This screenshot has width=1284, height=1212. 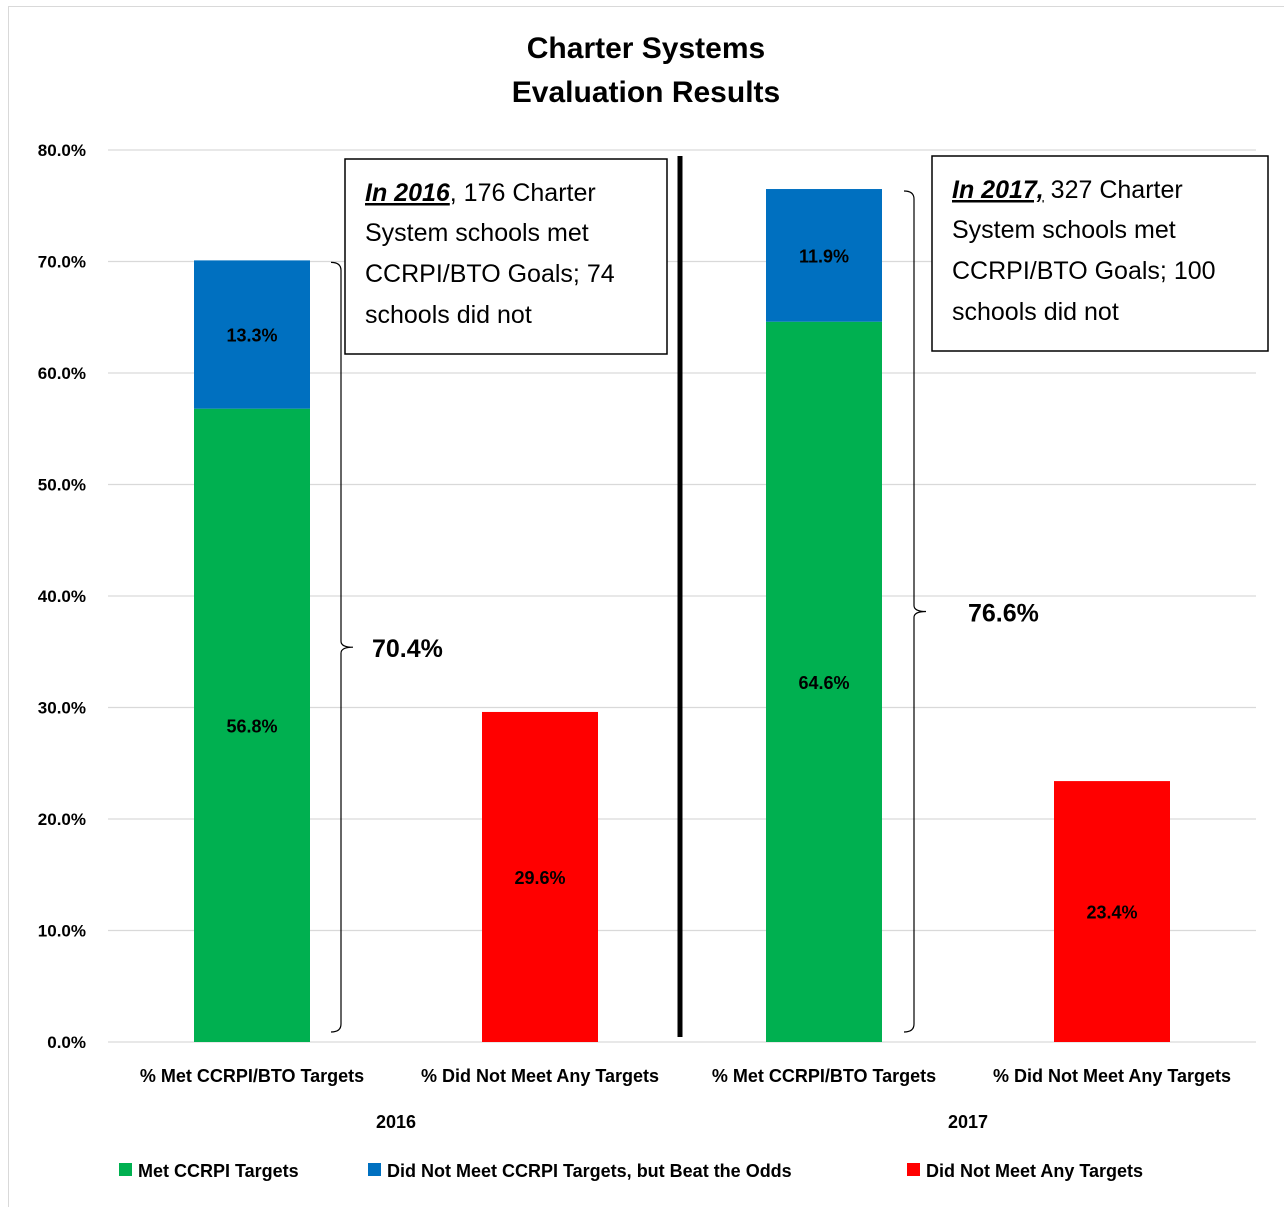 I want to click on annotation-text-line: In 2016, 176 Charter, so click(x=480, y=193).